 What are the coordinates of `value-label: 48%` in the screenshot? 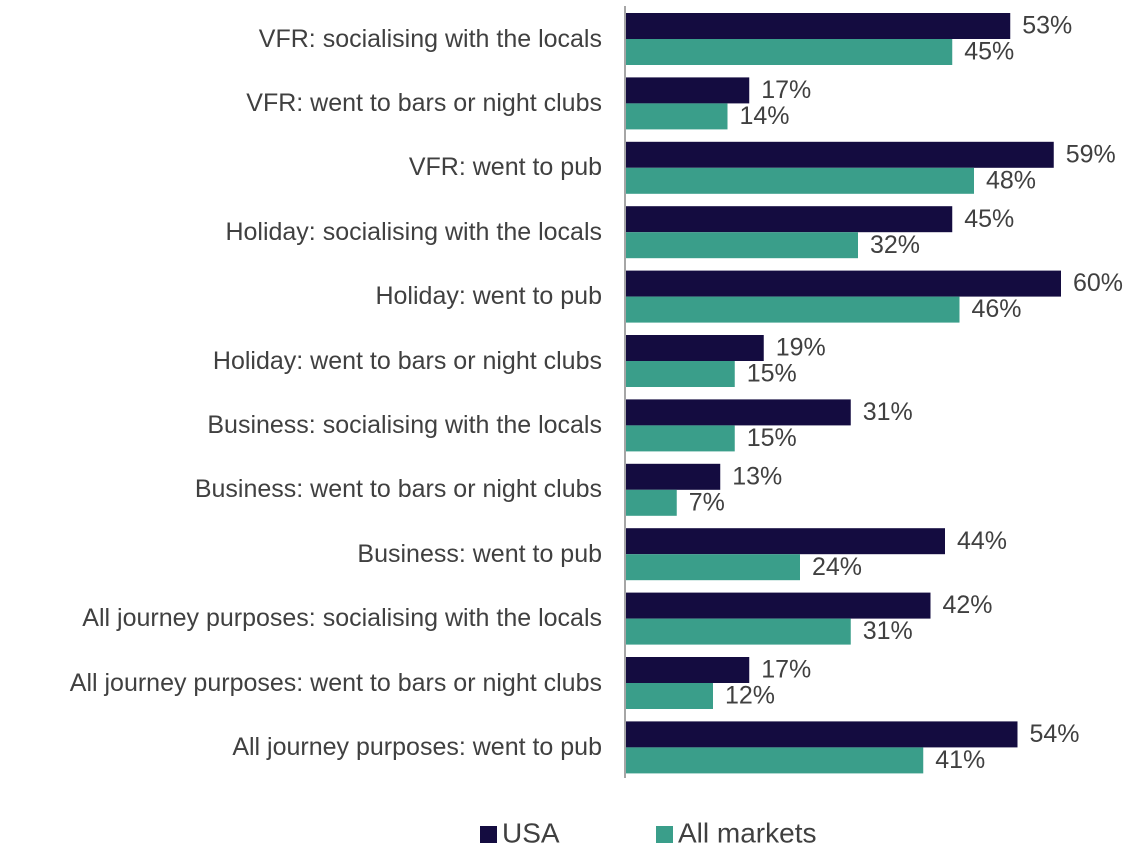 It's located at (1011, 180).